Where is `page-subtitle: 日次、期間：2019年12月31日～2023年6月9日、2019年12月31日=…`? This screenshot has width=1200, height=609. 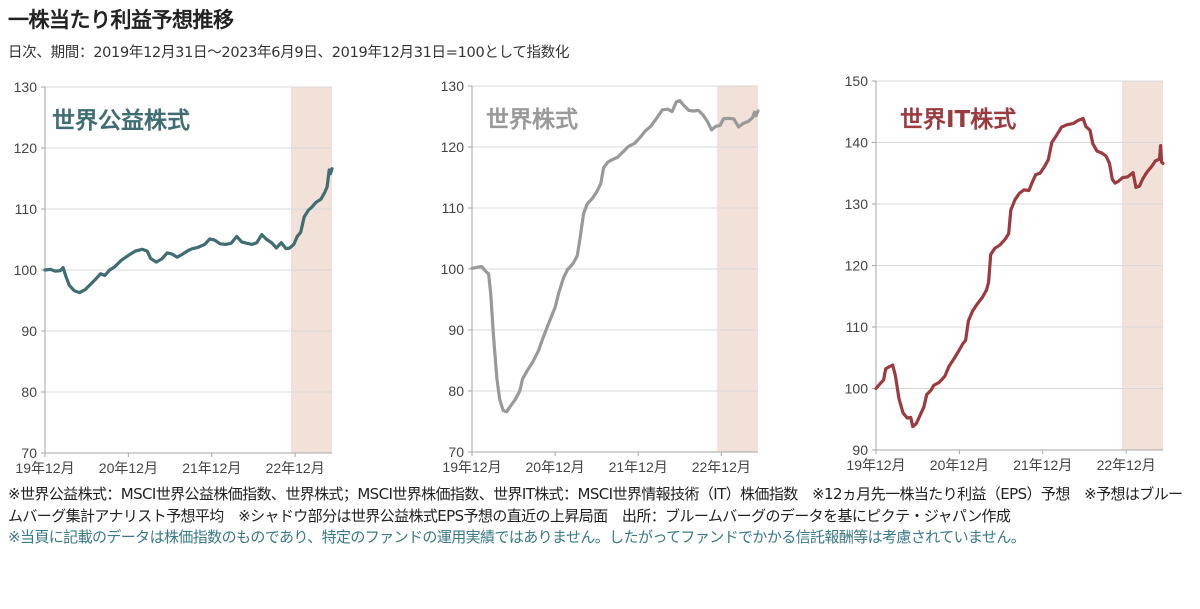
page-subtitle: 日次、期間：2019年12月31日～2023年6月9日、2019年12月31日=… is located at coordinates (289, 53).